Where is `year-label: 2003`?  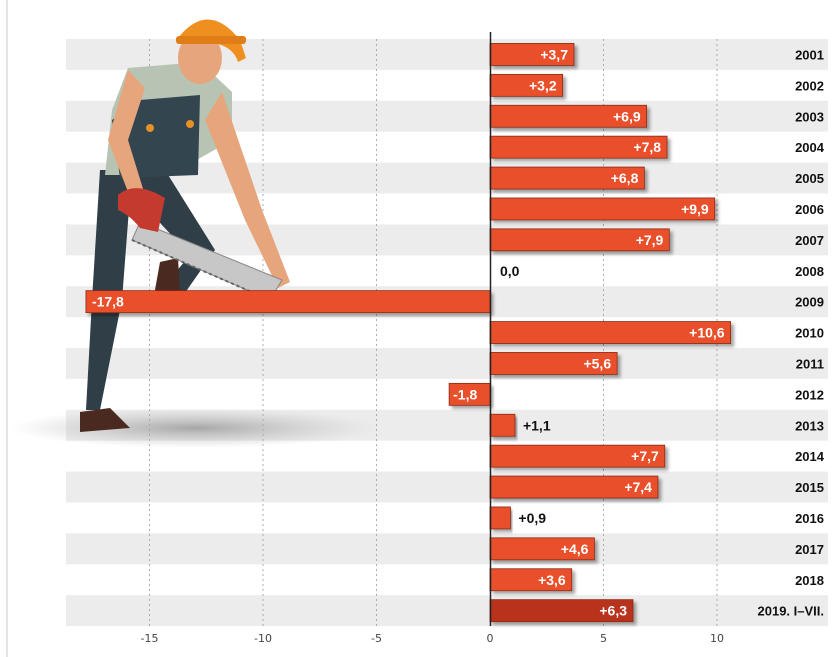 year-label: 2003 is located at coordinates (809, 116).